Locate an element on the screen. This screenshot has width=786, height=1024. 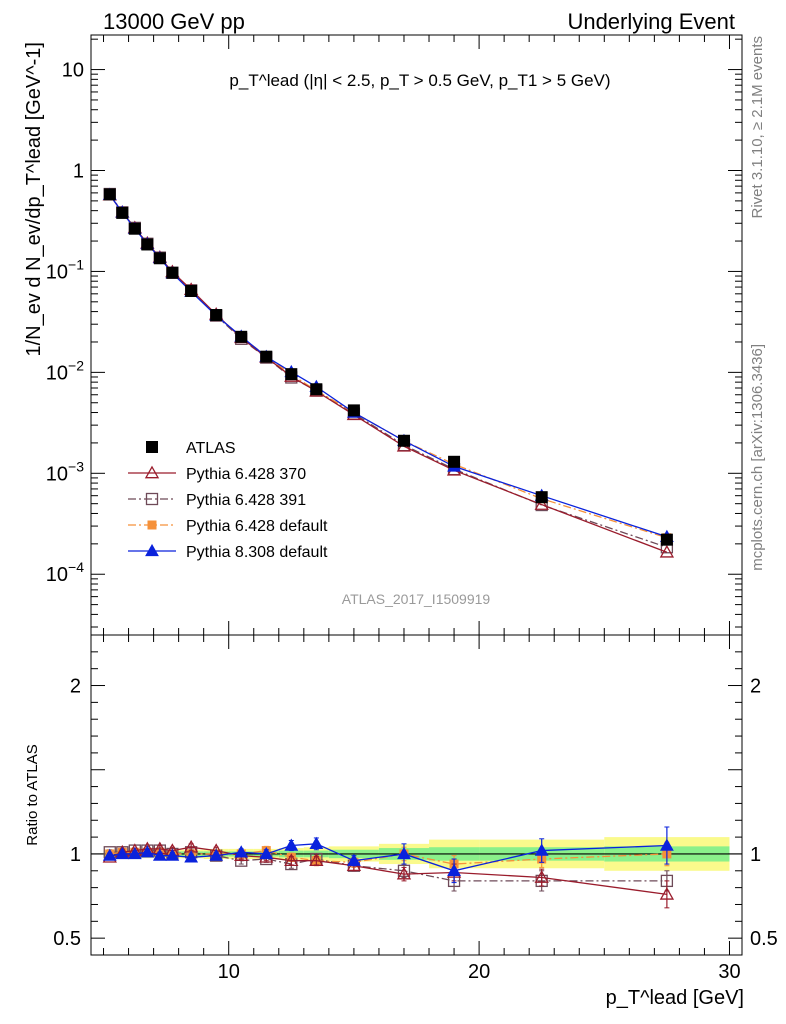
ratio-y-tick-label-right: 1 is located at coordinates (755, 855).